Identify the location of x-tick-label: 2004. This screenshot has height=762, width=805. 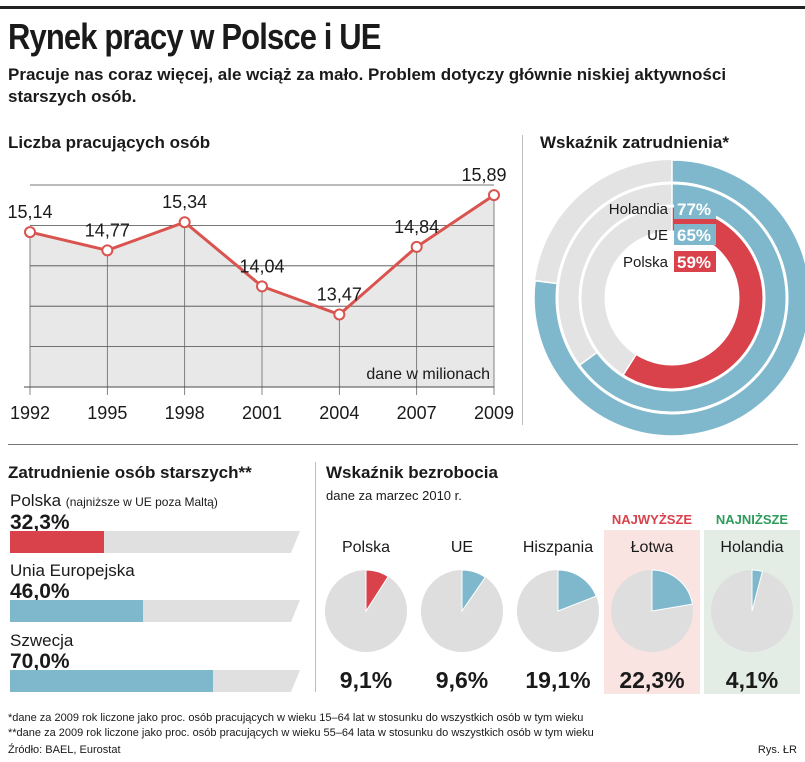
(339, 413).